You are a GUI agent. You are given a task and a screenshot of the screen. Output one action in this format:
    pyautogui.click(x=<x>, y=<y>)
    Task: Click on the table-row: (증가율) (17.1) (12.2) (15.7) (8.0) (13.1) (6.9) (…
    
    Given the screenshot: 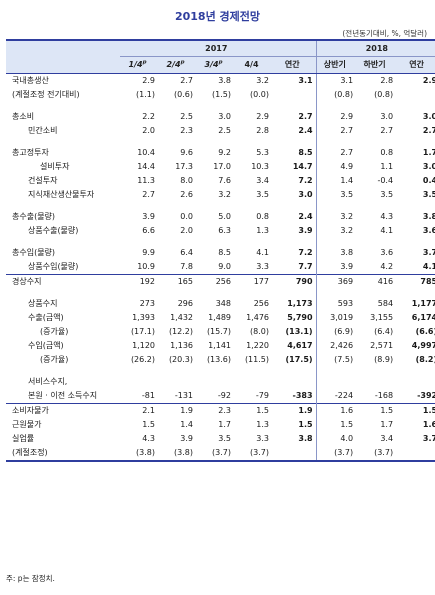 What is the action you would take?
    pyautogui.click(x=220, y=332)
    